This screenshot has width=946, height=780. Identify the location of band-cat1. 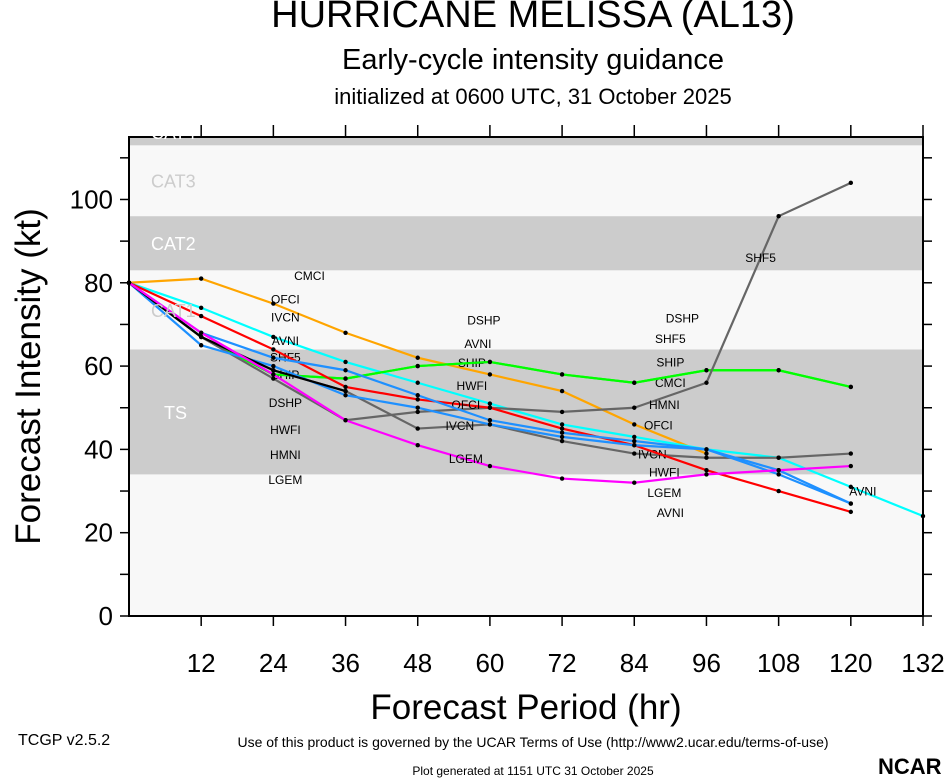
(526, 310).